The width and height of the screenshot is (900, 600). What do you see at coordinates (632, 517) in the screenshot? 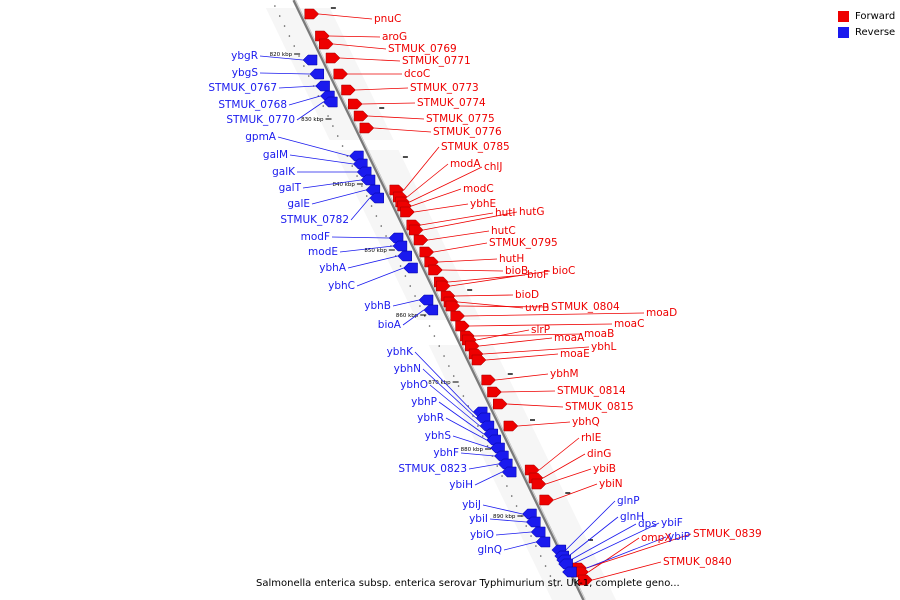
I see `gene-glnh-label: glnH` at bounding box center [632, 517].